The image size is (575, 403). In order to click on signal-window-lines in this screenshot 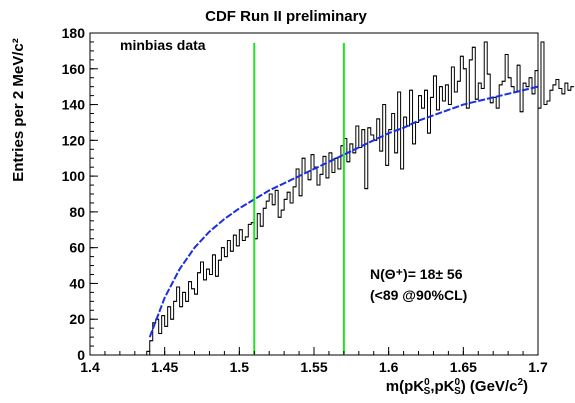, I will do `click(299, 199)`.